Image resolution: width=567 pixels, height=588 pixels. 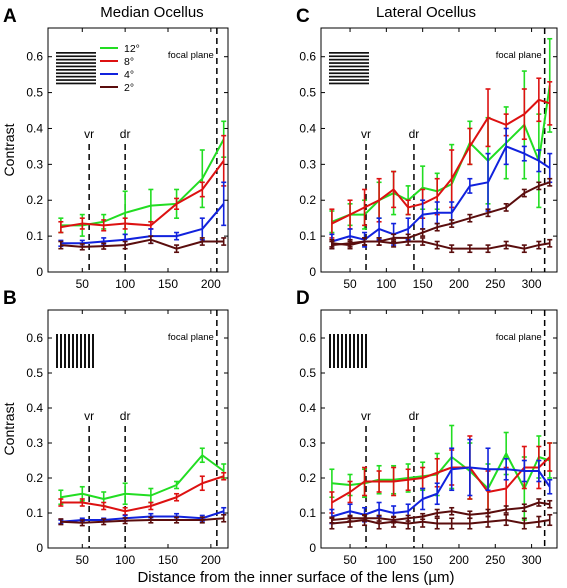 I want to click on median-ocellus-title: Median Ocellus, so click(x=151, y=12).